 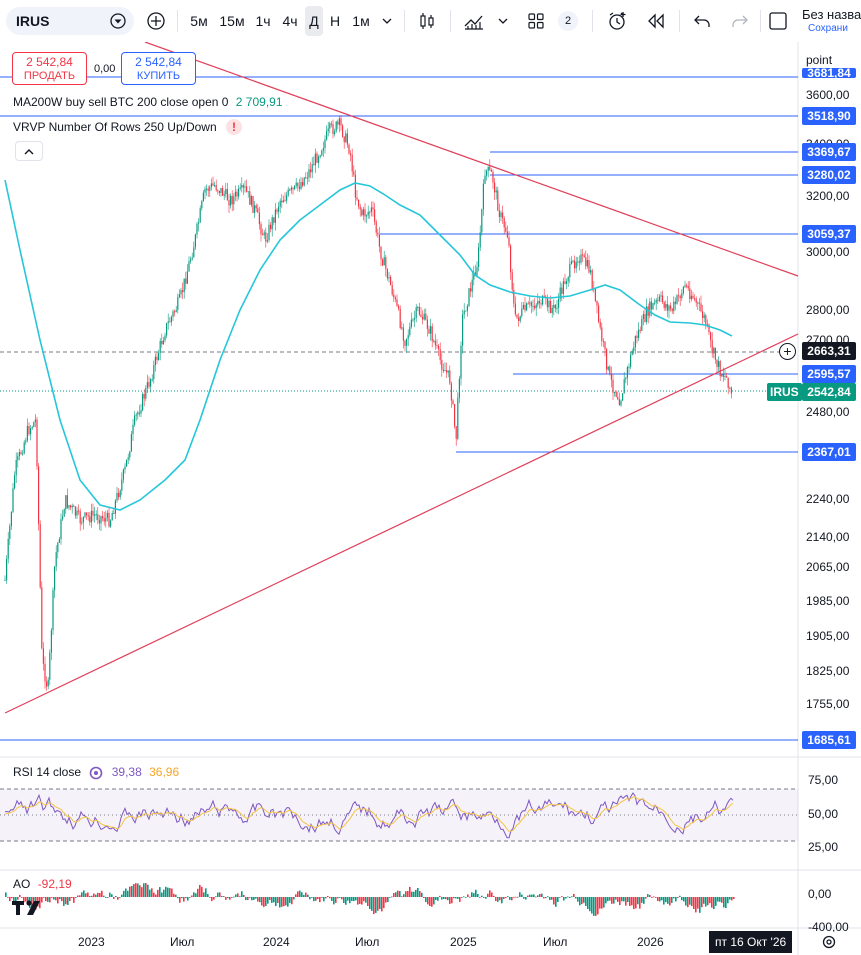 What do you see at coordinates (199, 21) in the screenshot?
I see `interval-5m: 5м` at bounding box center [199, 21].